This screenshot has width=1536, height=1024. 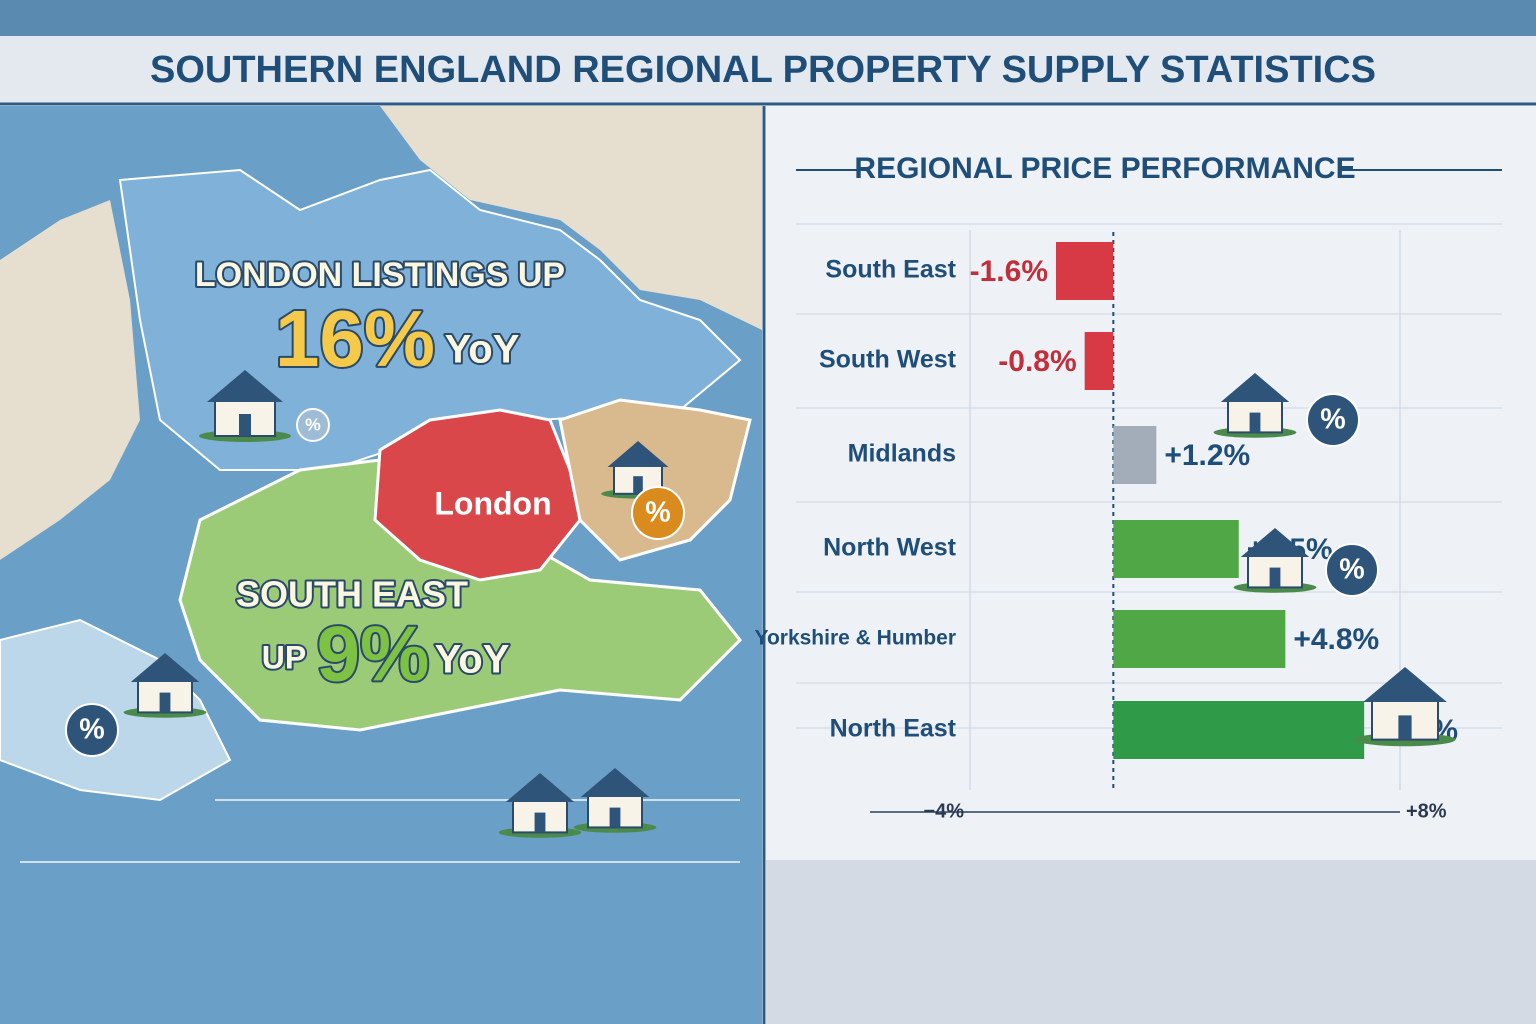 I want to click on region-midlands, so click(x=430, y=319).